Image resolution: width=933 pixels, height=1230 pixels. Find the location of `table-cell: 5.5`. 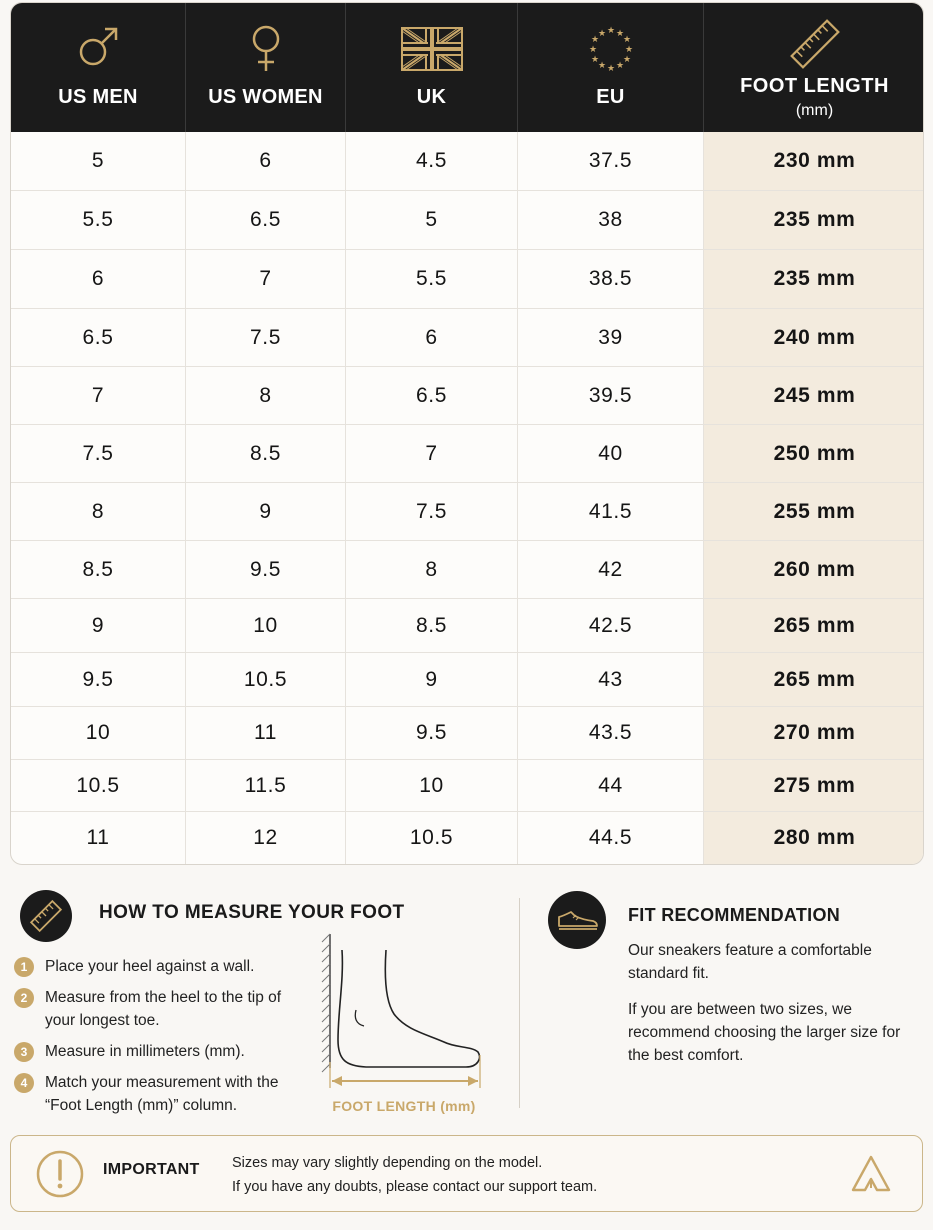

table-cell: 5.5 is located at coordinates (98, 220).